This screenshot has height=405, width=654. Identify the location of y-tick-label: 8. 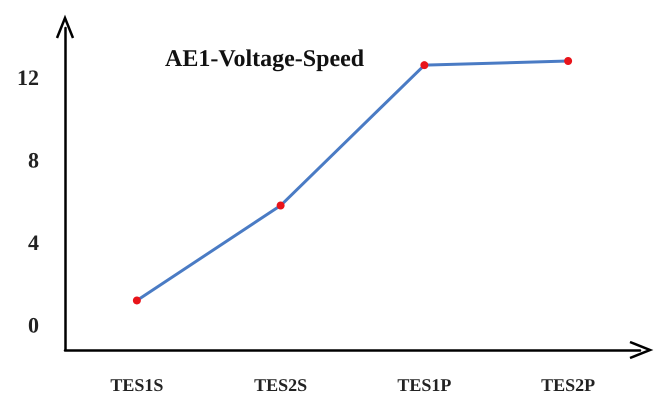
(33, 160).